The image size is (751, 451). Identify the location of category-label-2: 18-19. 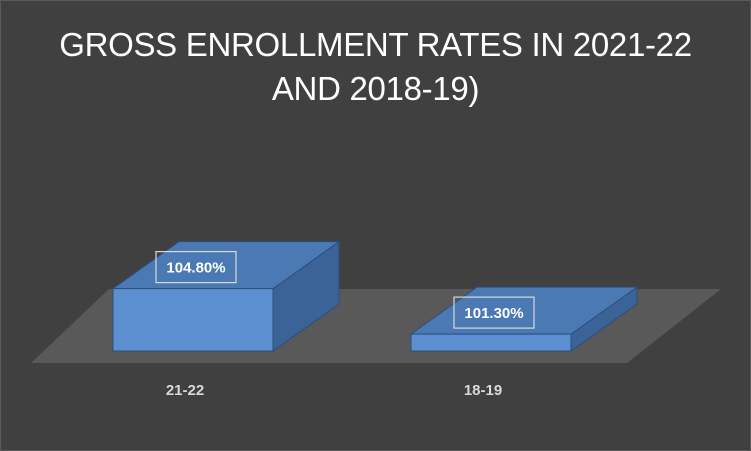
(483, 390).